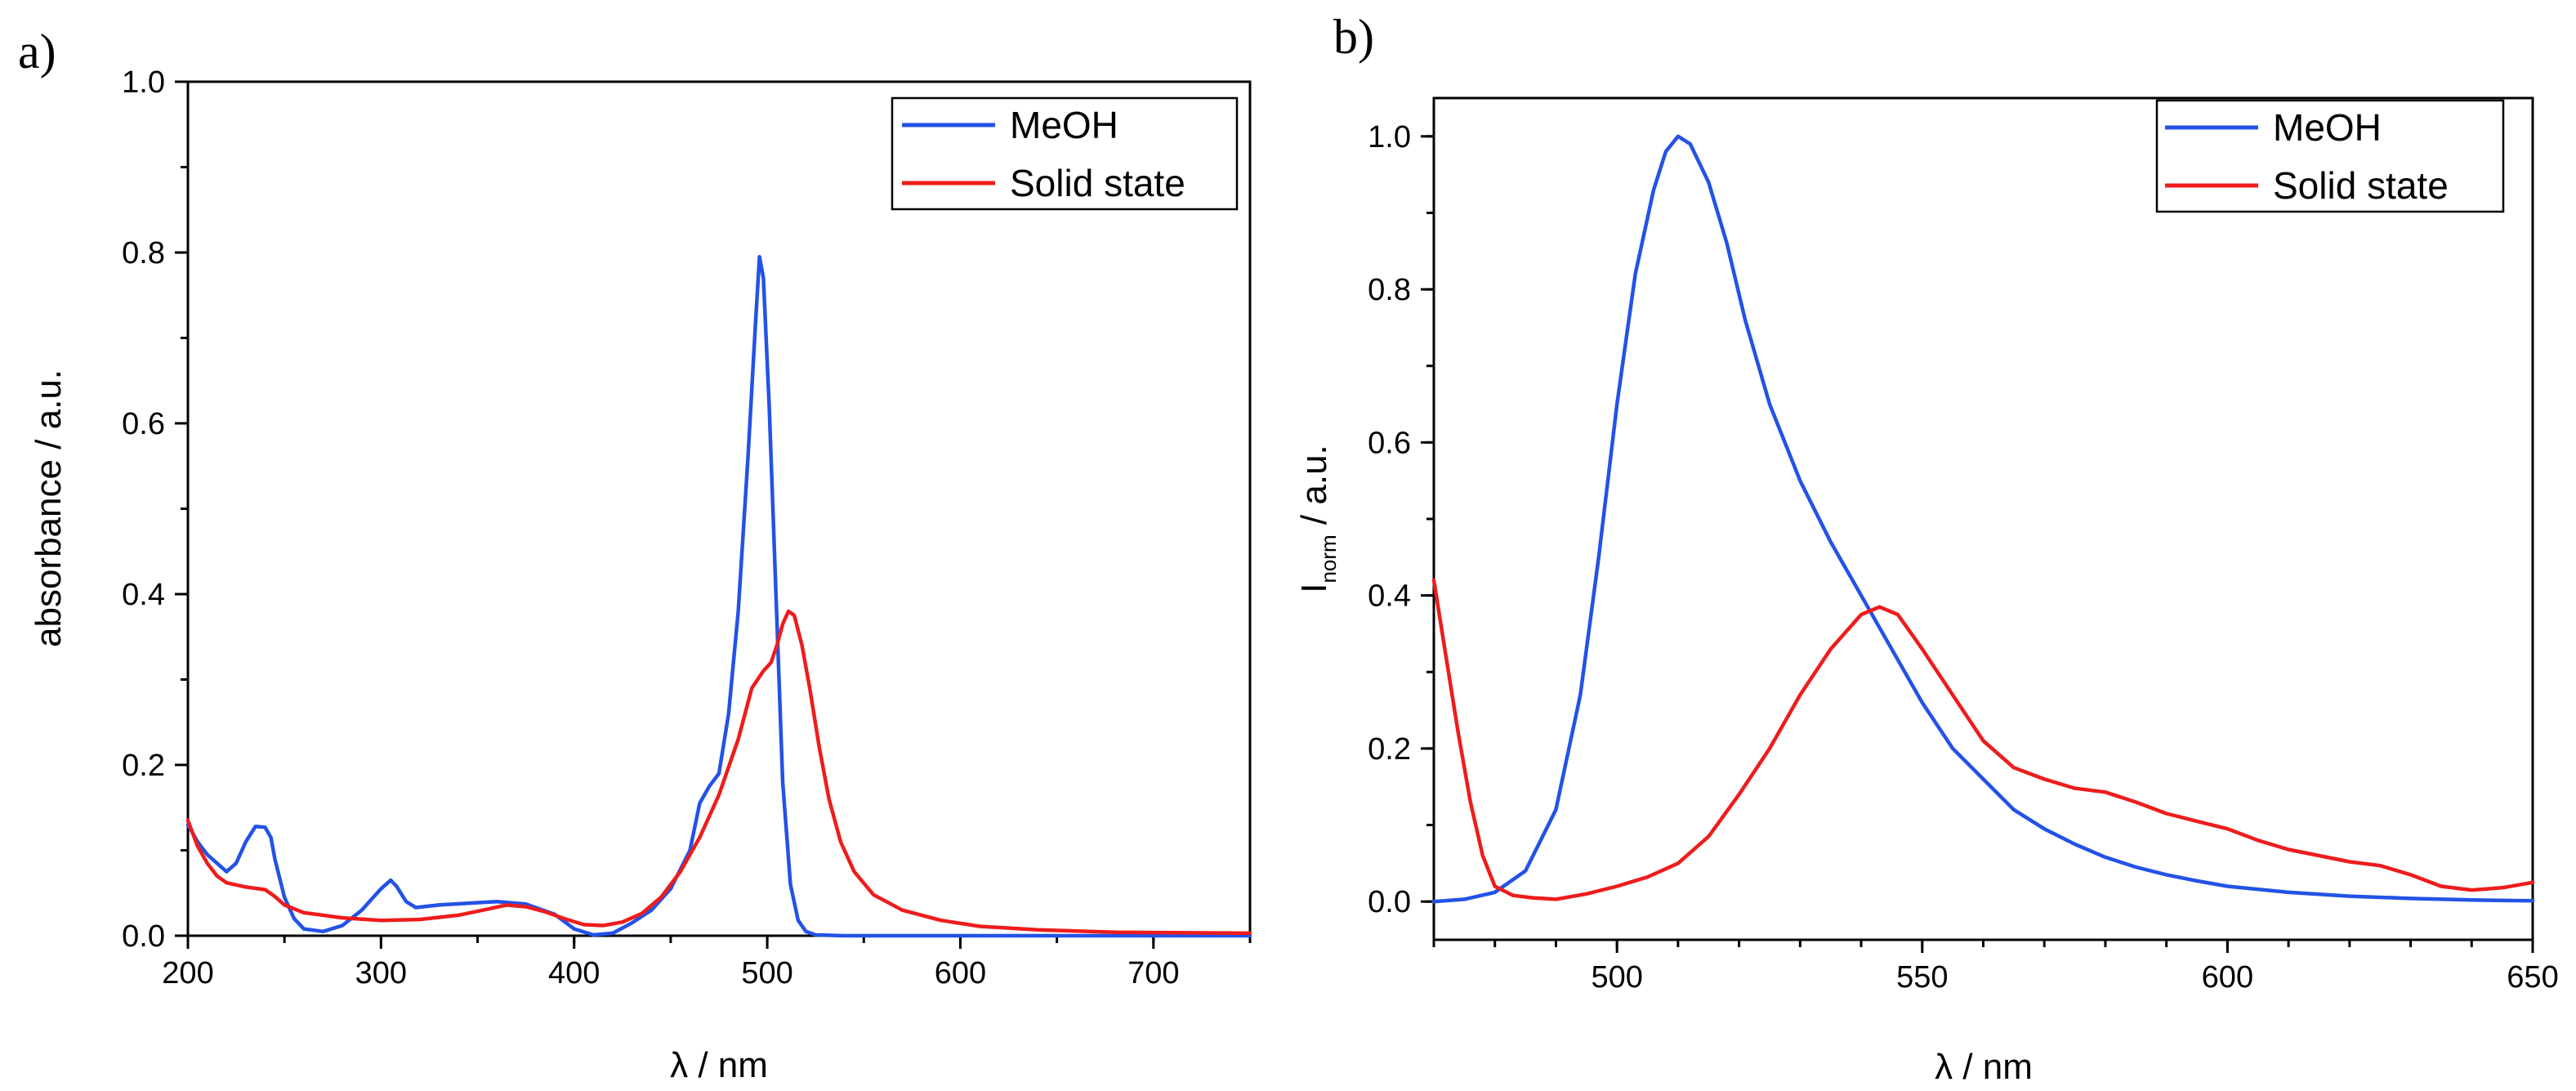 The width and height of the screenshot is (2576, 1091). I want to click on panel-a-y-tick-label: 0.6, so click(144, 424).